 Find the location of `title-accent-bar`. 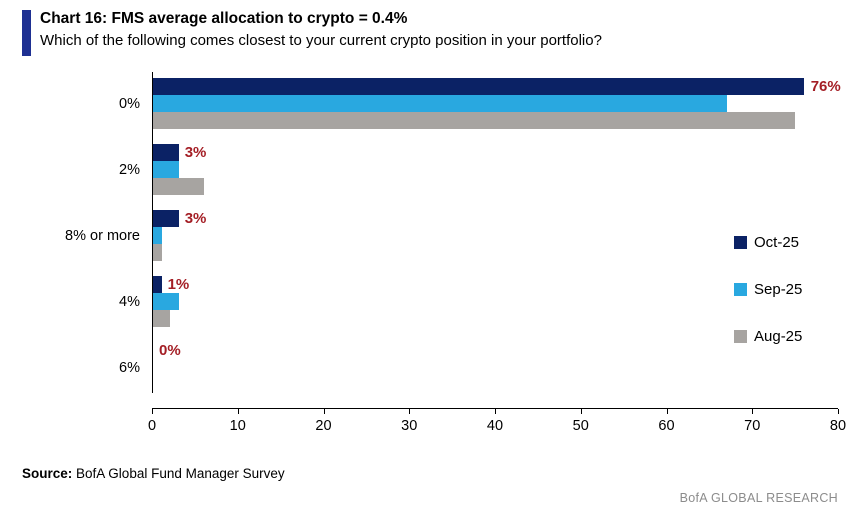

title-accent-bar is located at coordinates (26, 33).